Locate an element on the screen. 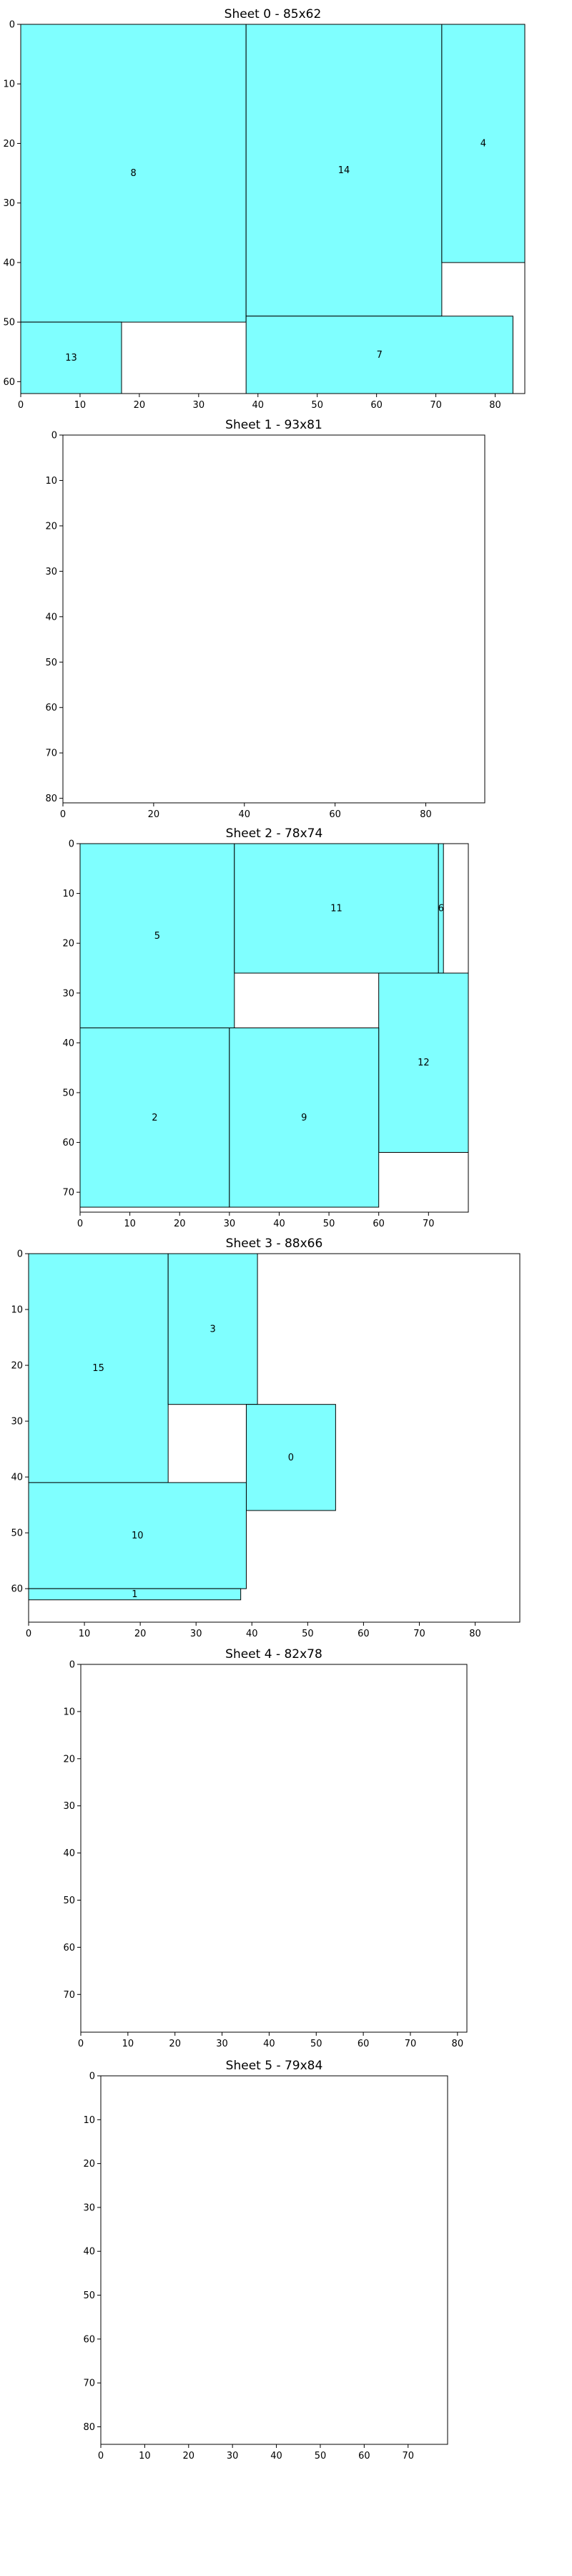  piece-label: 4 is located at coordinates (483, 143).